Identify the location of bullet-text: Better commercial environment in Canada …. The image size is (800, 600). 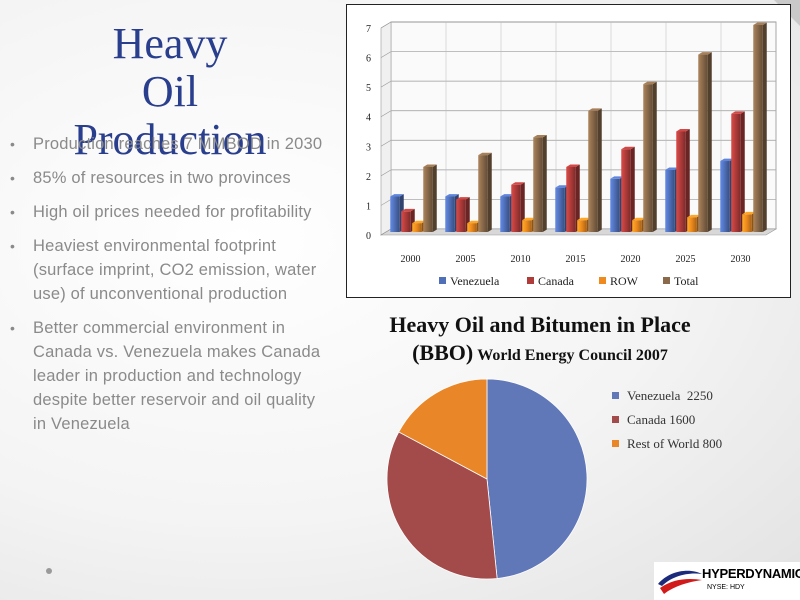
(177, 376).